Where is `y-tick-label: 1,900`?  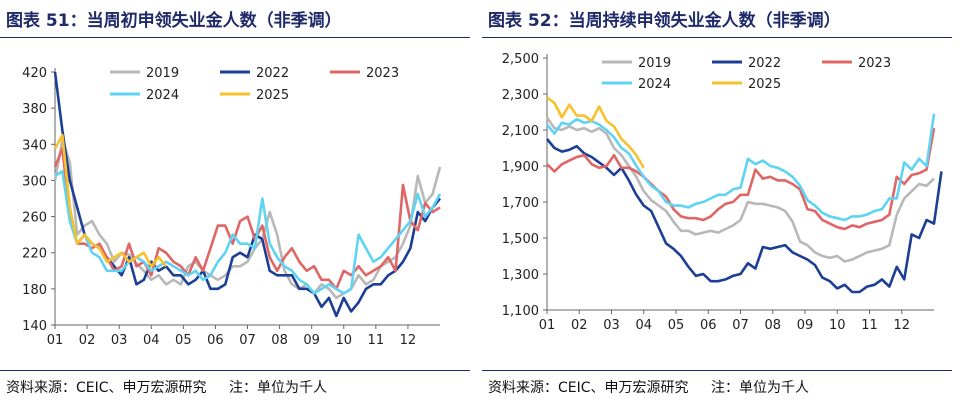 y-tick-label: 1,900 is located at coordinates (520, 167).